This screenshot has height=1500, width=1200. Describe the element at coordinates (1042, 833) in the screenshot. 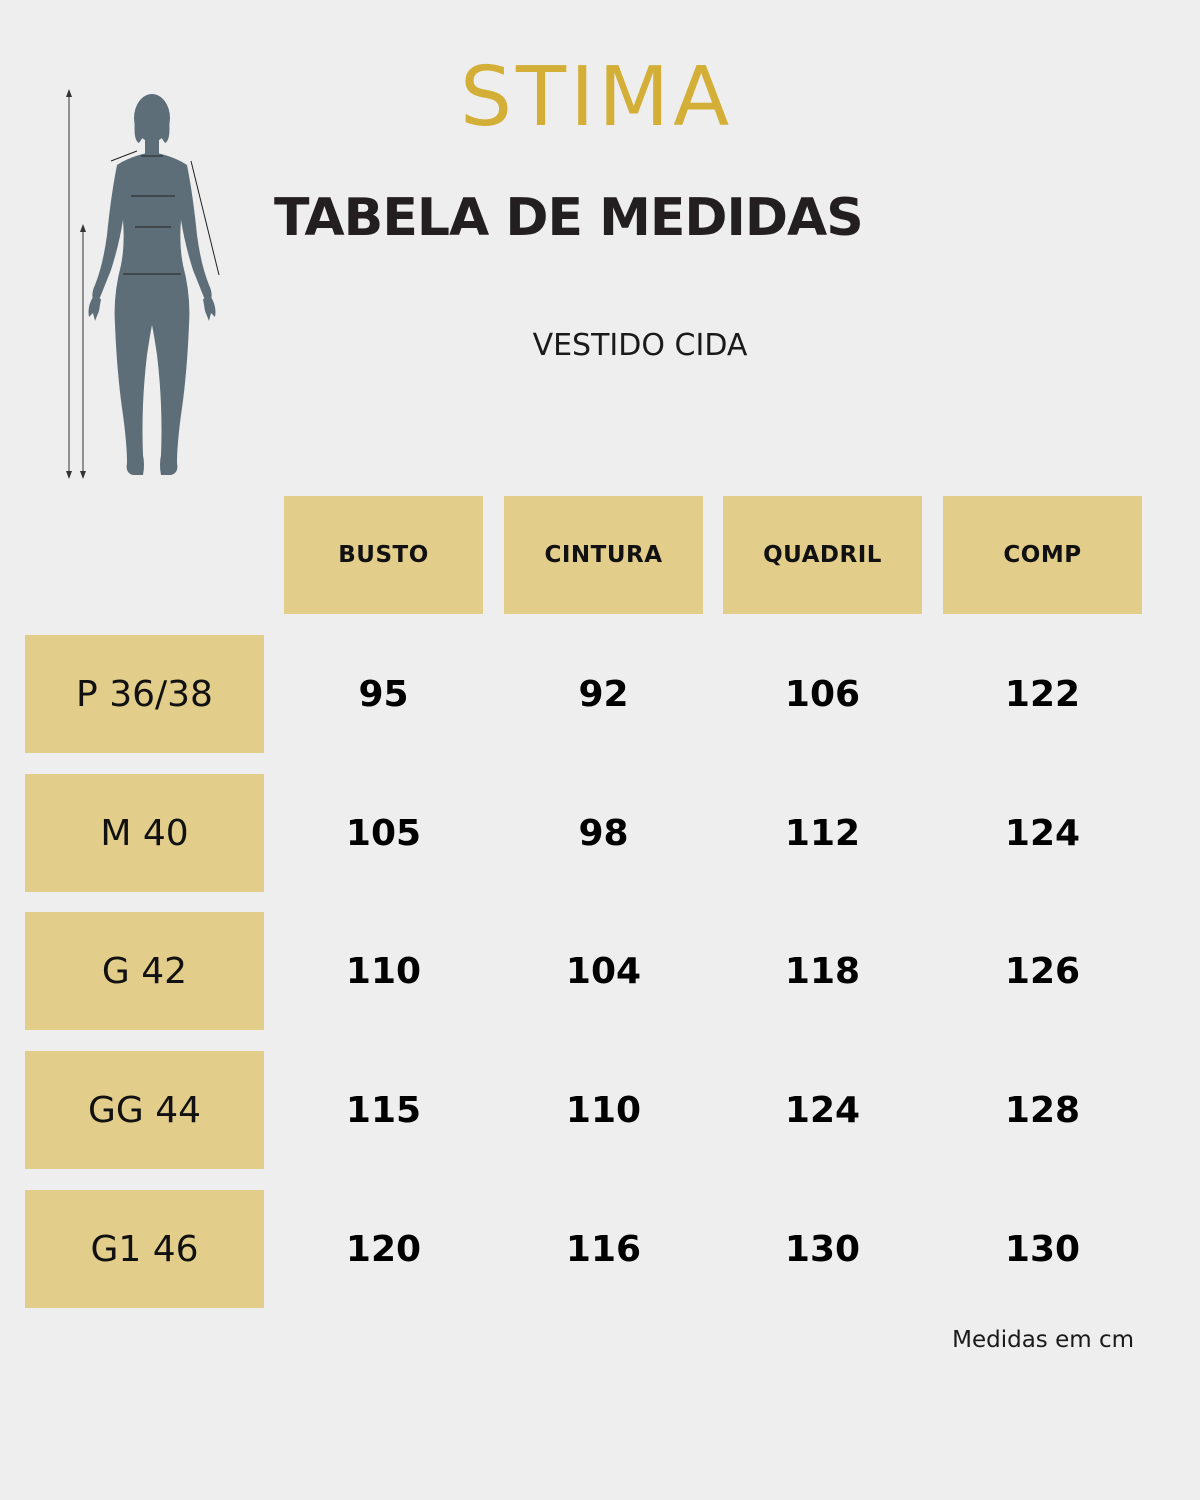

I see `table-cell-comp: 124` at that location.